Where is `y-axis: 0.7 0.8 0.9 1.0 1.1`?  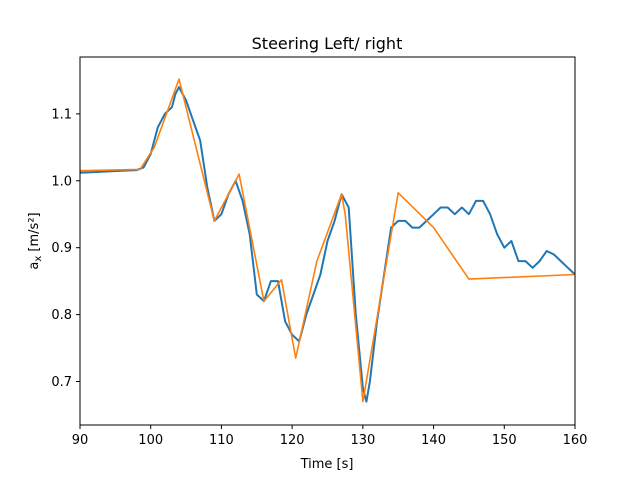 y-axis: 0.7 0.8 0.9 1.0 1.1 is located at coordinates (65, 248).